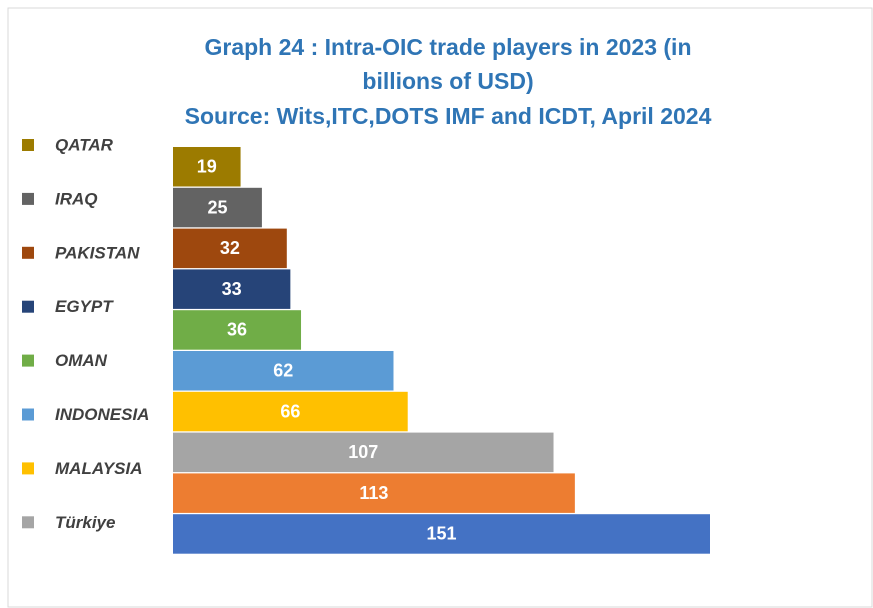  I want to click on data-label: 33, so click(232, 289).